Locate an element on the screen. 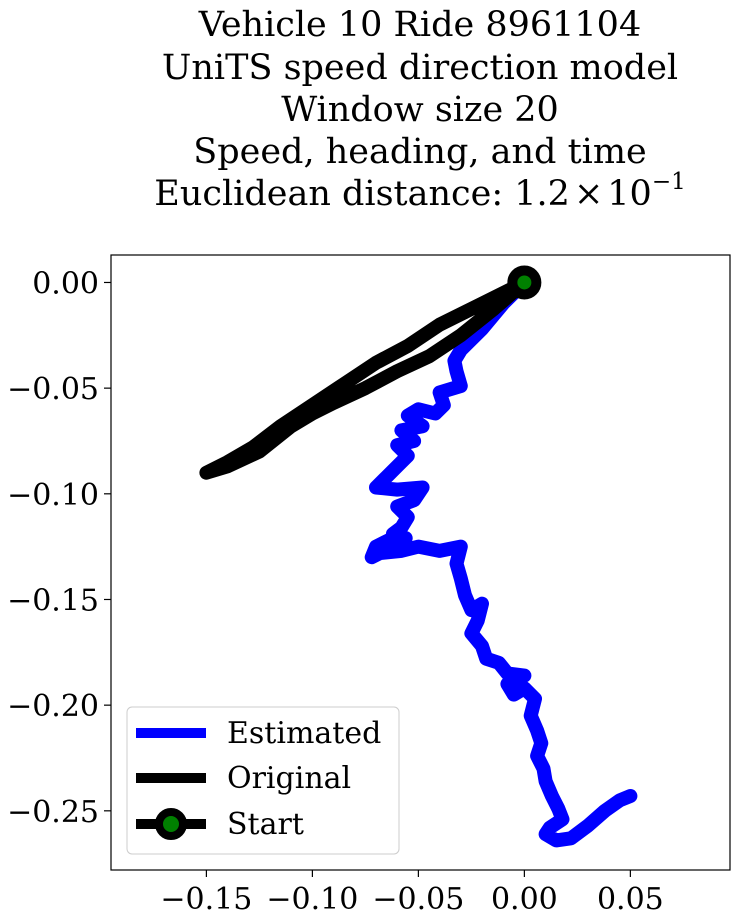 Image resolution: width=739 pixels, height=917 pixels. x-tick-label: −0.10 is located at coordinates (312, 899).